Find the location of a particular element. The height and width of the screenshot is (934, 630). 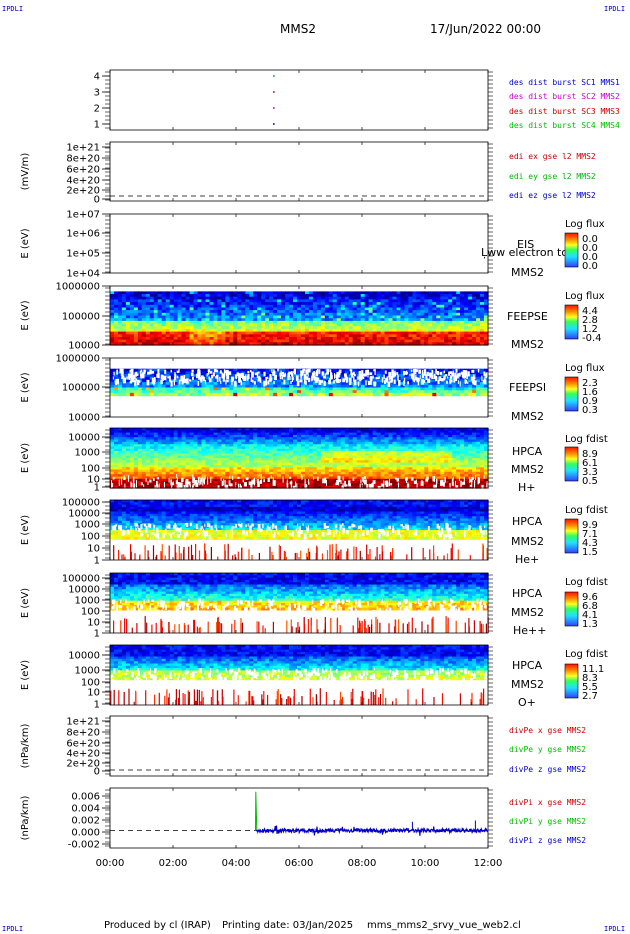

colorbar-val-feepsi-2: 0.9 is located at coordinates (590, 401).